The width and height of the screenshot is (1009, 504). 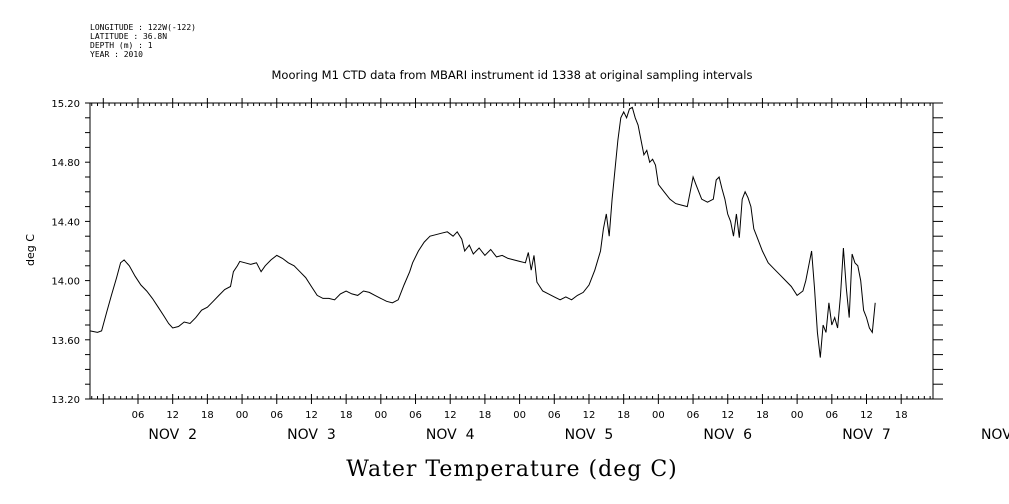 What do you see at coordinates (727, 435) in the screenshot?
I see `day-label: NOV 6` at bounding box center [727, 435].